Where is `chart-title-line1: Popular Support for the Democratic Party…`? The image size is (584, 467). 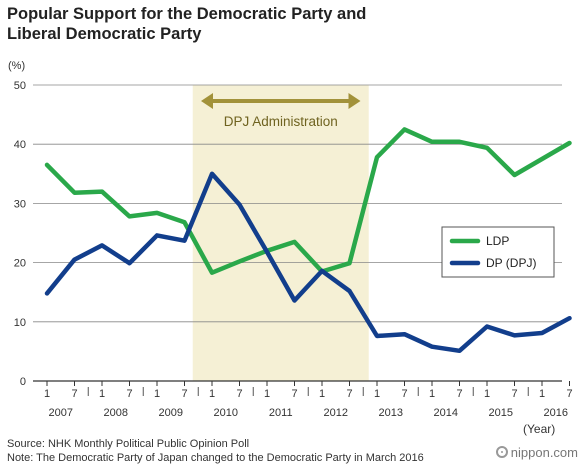 chart-title-line1: Popular Support for the Democratic Party… is located at coordinates (187, 14).